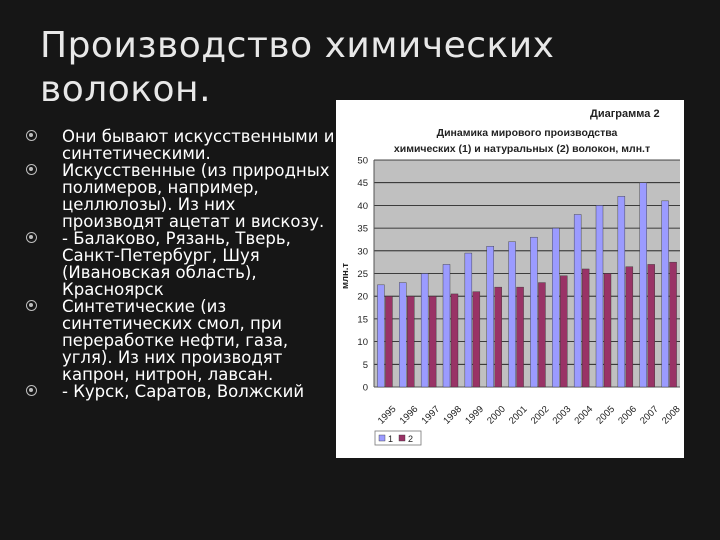 The width and height of the screenshot is (720, 540). What do you see at coordinates (527, 133) in the screenshot?
I see `chart-title-line-1: Динамика мирового производства` at bounding box center [527, 133].